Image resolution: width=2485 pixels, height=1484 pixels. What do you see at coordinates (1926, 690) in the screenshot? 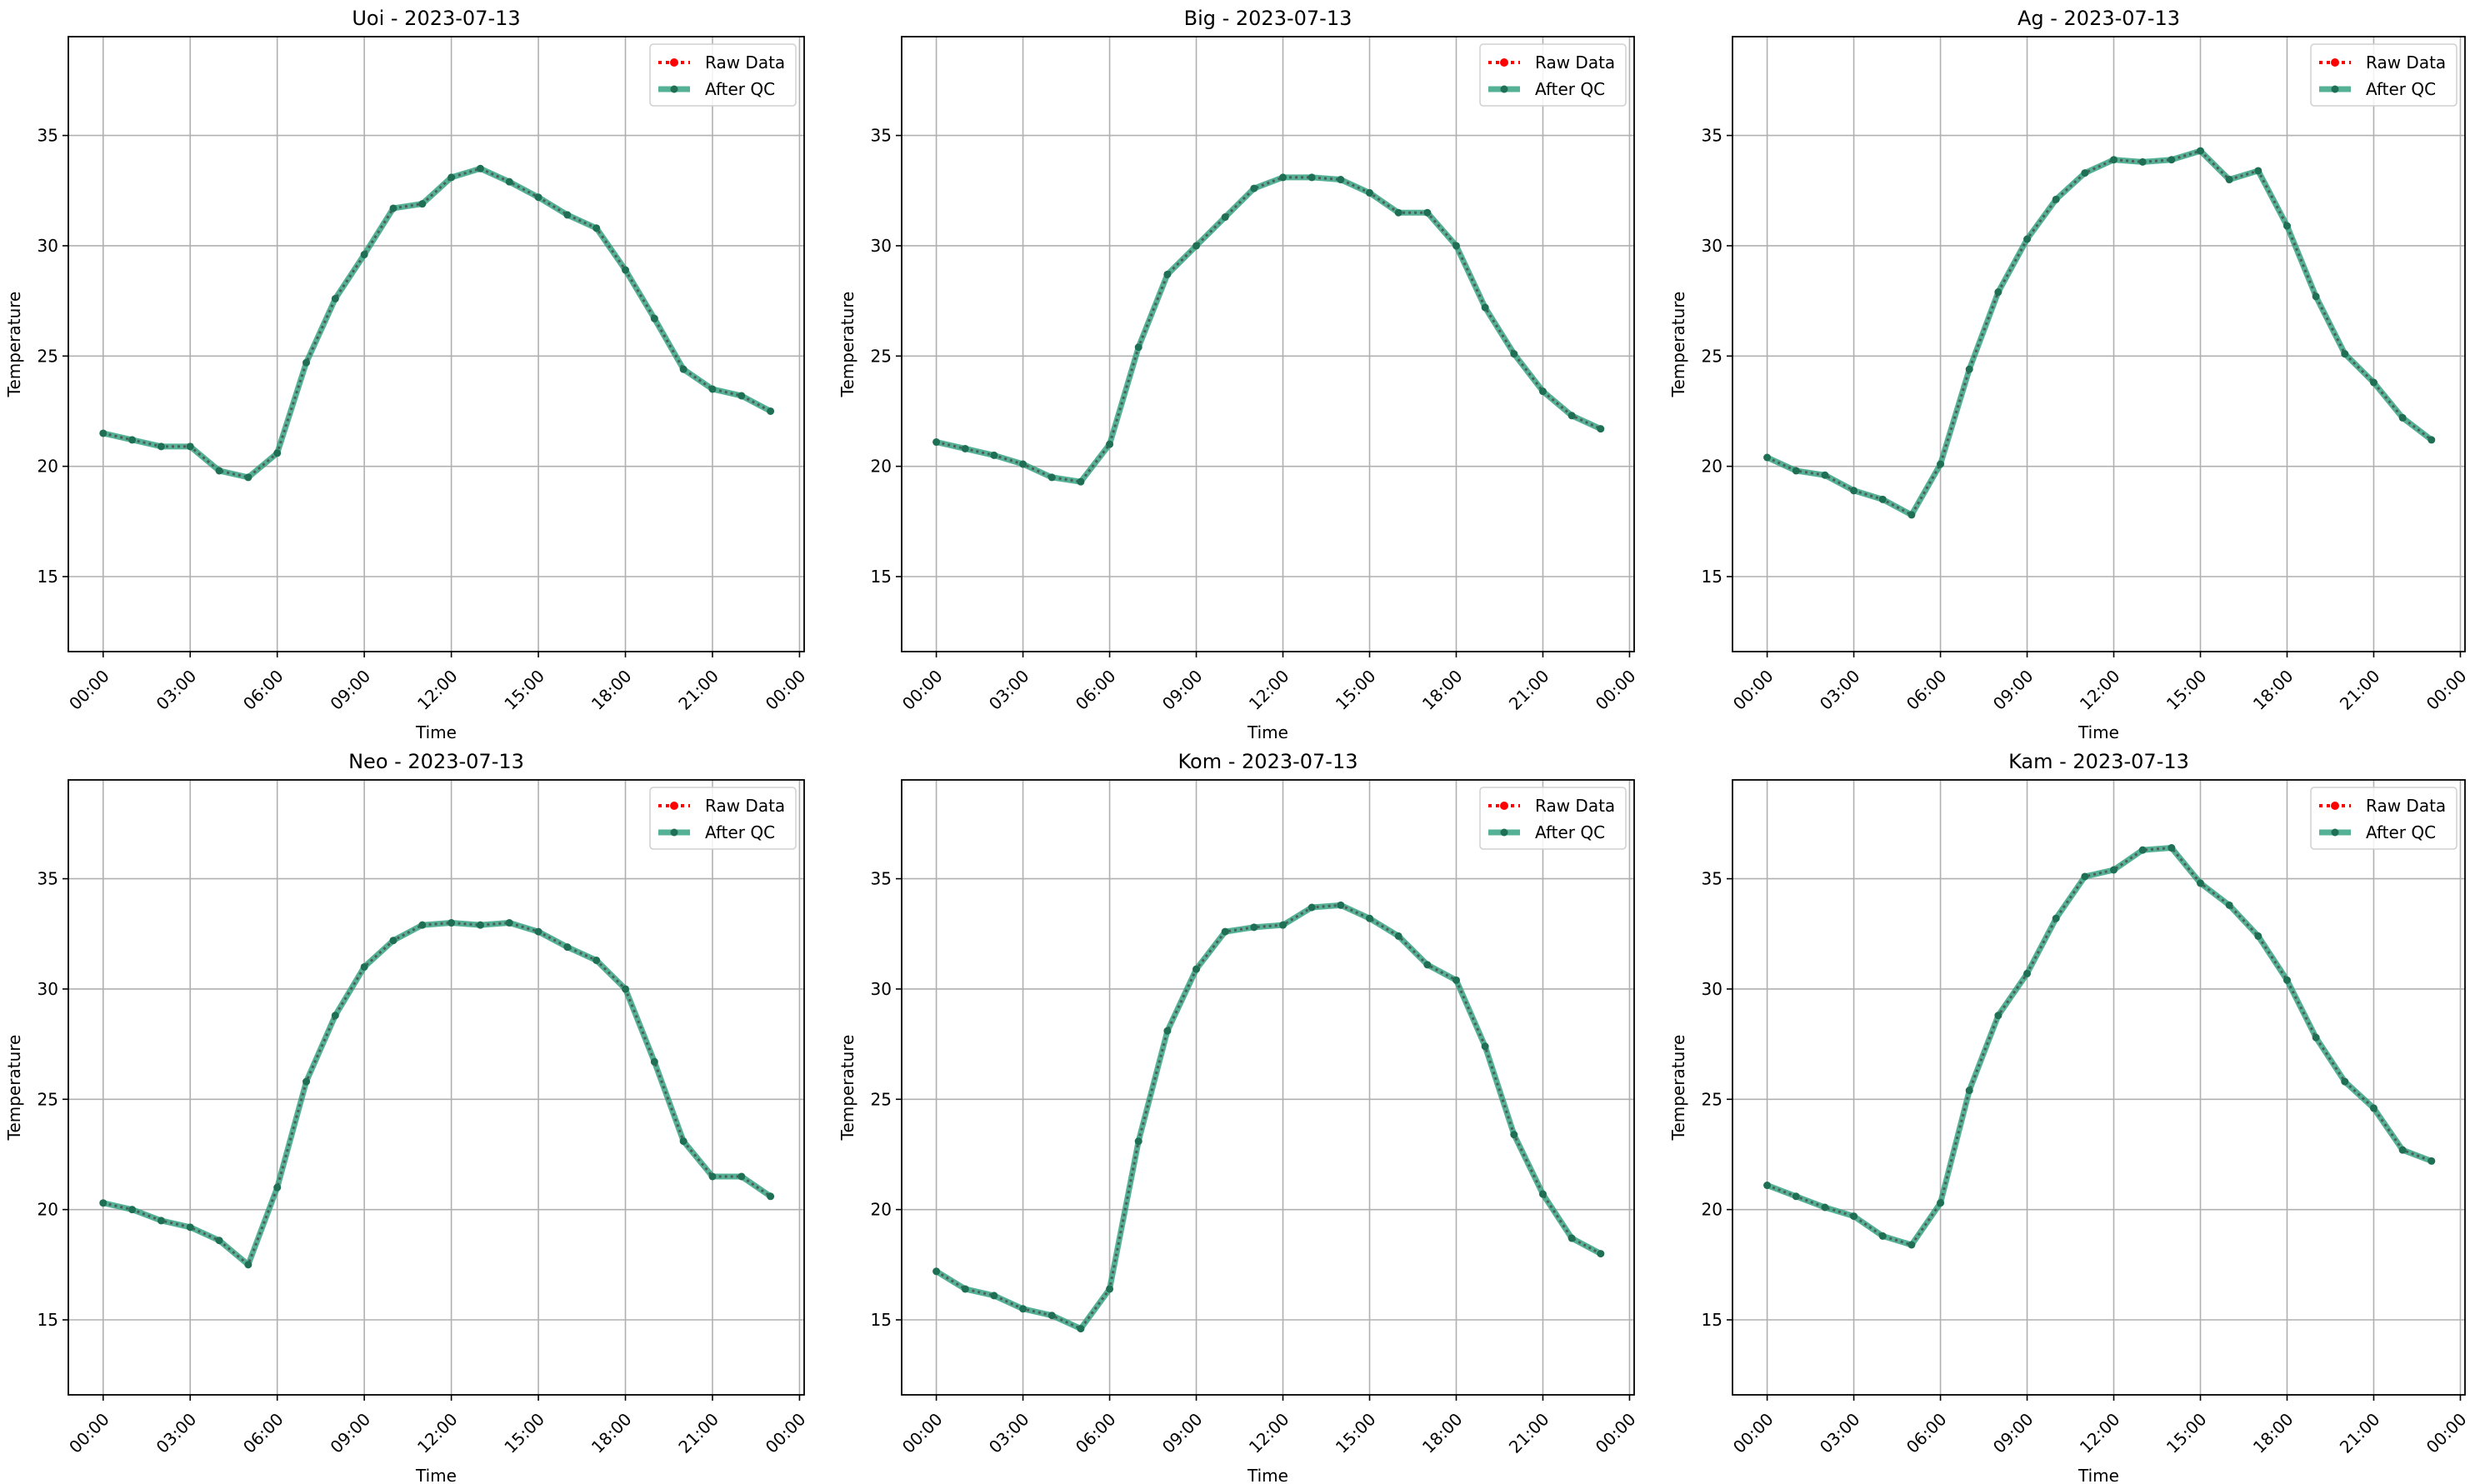
I see `x-tick-label: 06:00` at bounding box center [1926, 690].